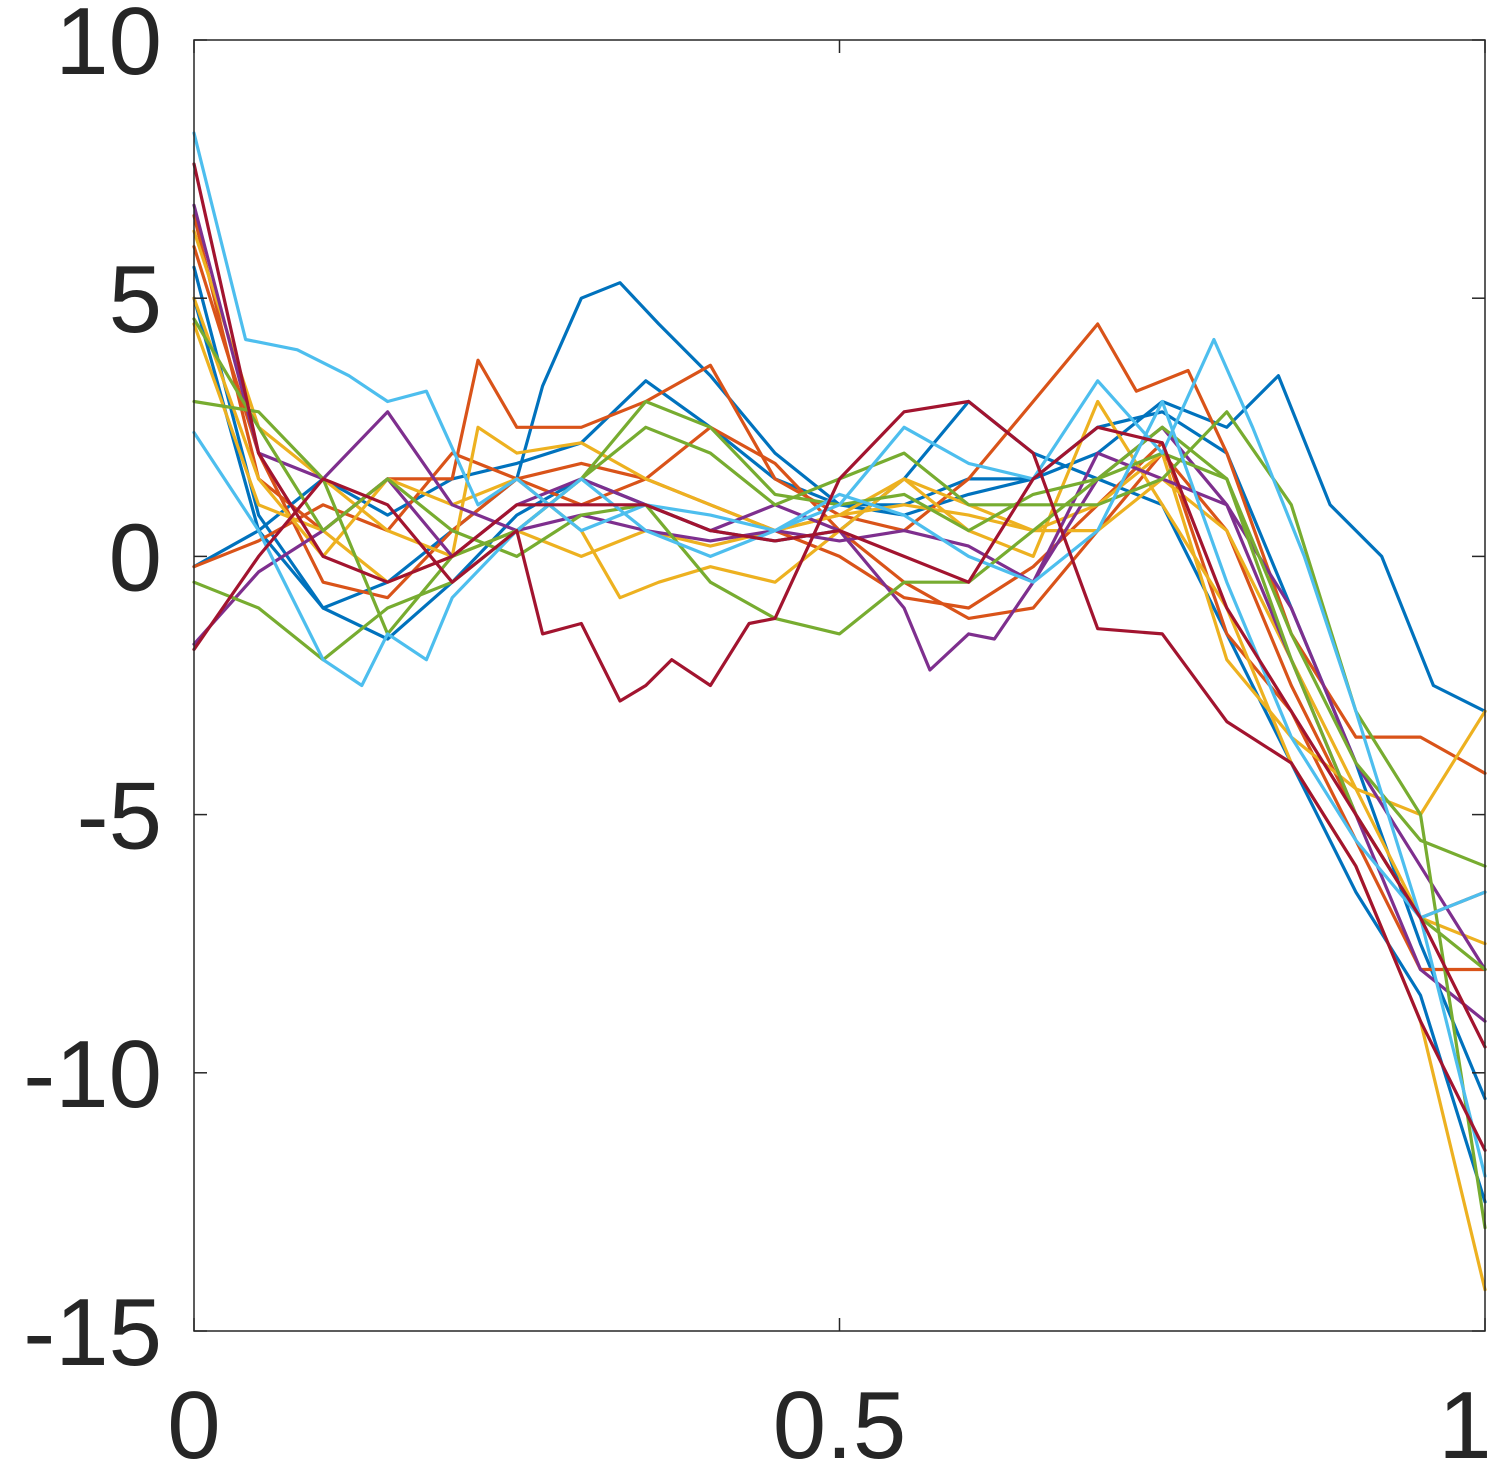  What do you see at coordinates (135, 557) in the screenshot?
I see `y-tick-label: 0` at bounding box center [135, 557].